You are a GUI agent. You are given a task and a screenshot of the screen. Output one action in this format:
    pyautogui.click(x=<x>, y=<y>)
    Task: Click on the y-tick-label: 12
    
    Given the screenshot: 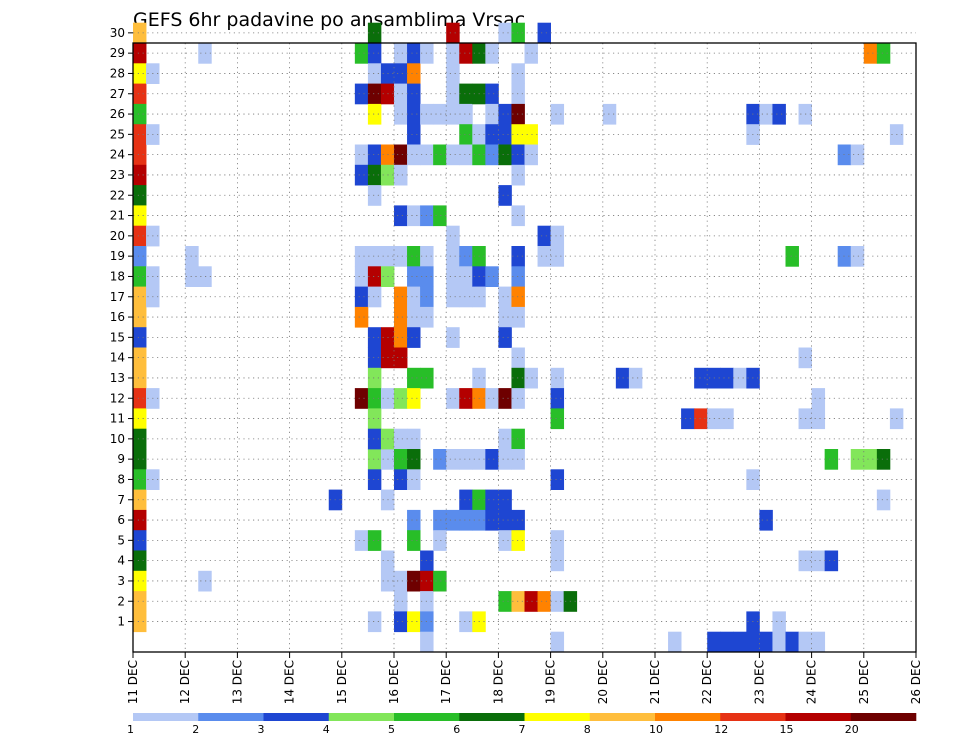 What is the action you would take?
    pyautogui.click(x=117, y=398)
    